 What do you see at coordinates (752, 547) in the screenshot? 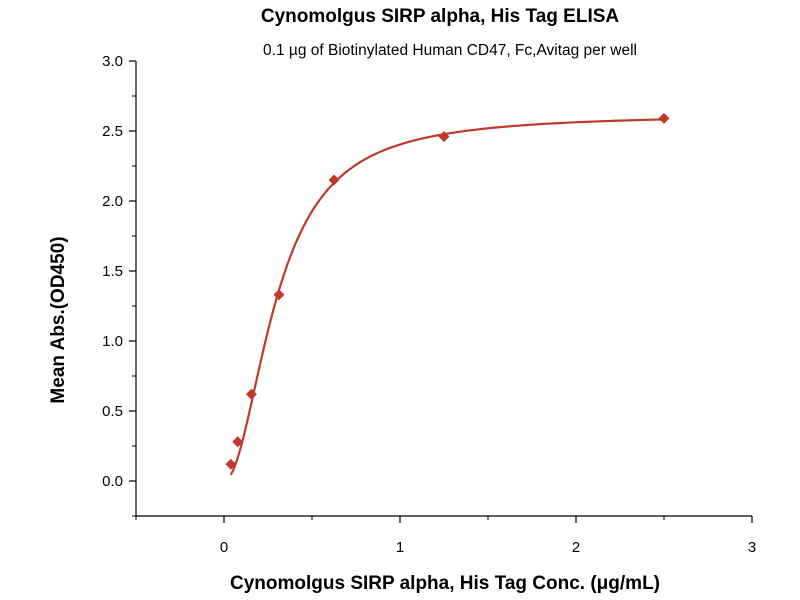
I see `x-tick-label: 3` at bounding box center [752, 547].